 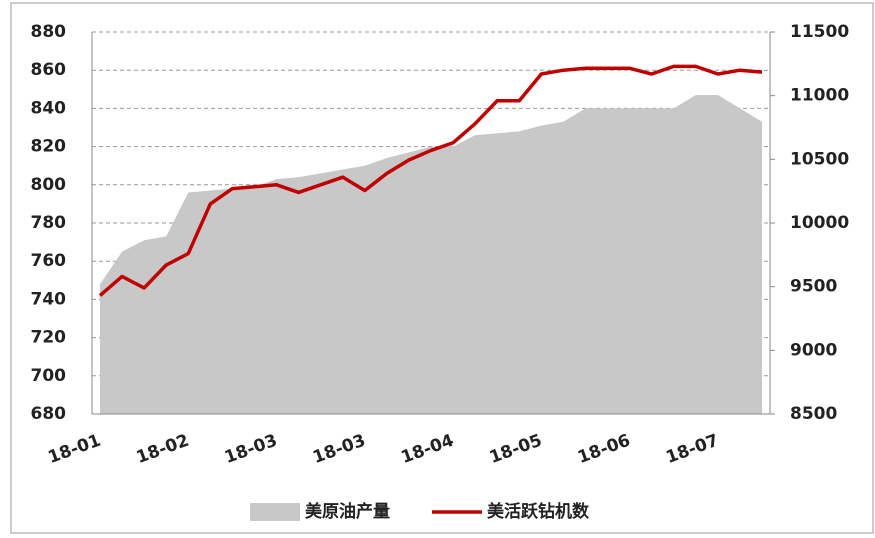 I want to click on y-tick-label: 860, so click(x=49, y=70).